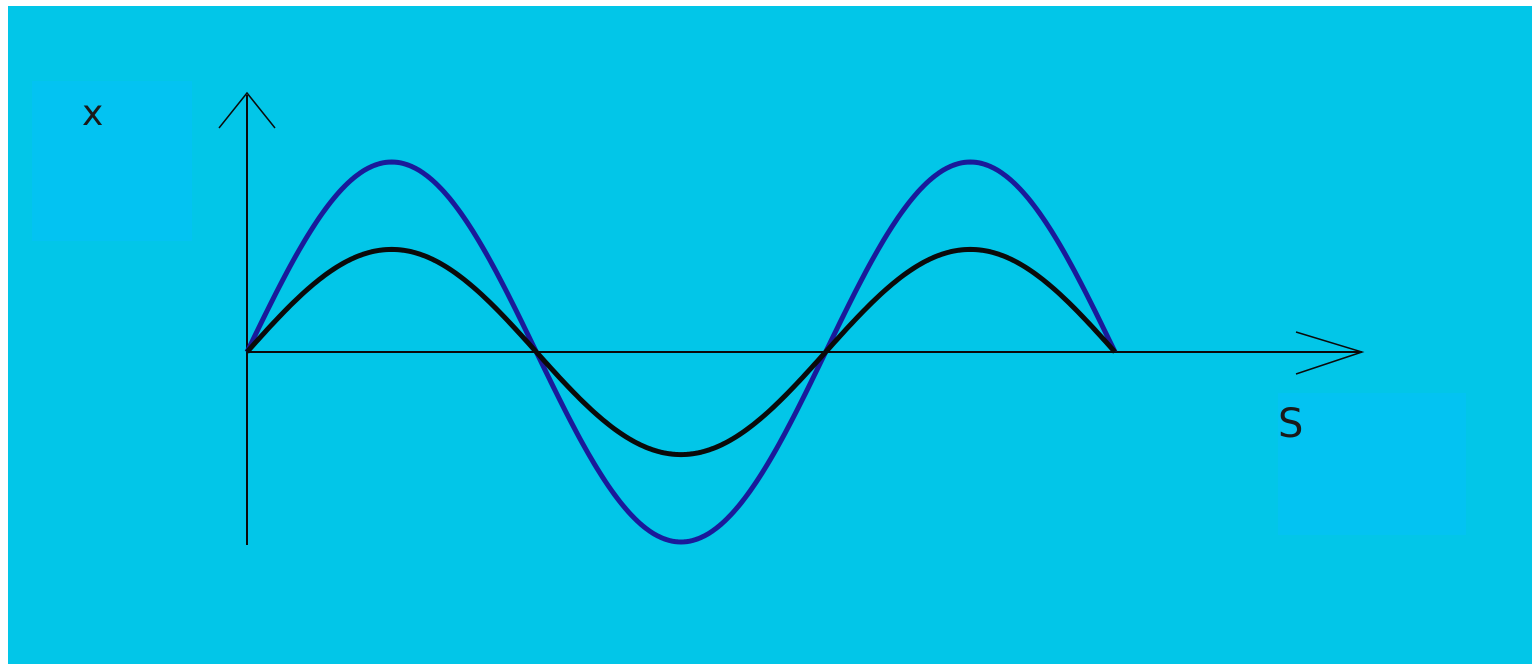 This screenshot has width=1540, height=668. Describe the element at coordinates (112, 161) in the screenshot. I see `y-axis-label-box` at that location.